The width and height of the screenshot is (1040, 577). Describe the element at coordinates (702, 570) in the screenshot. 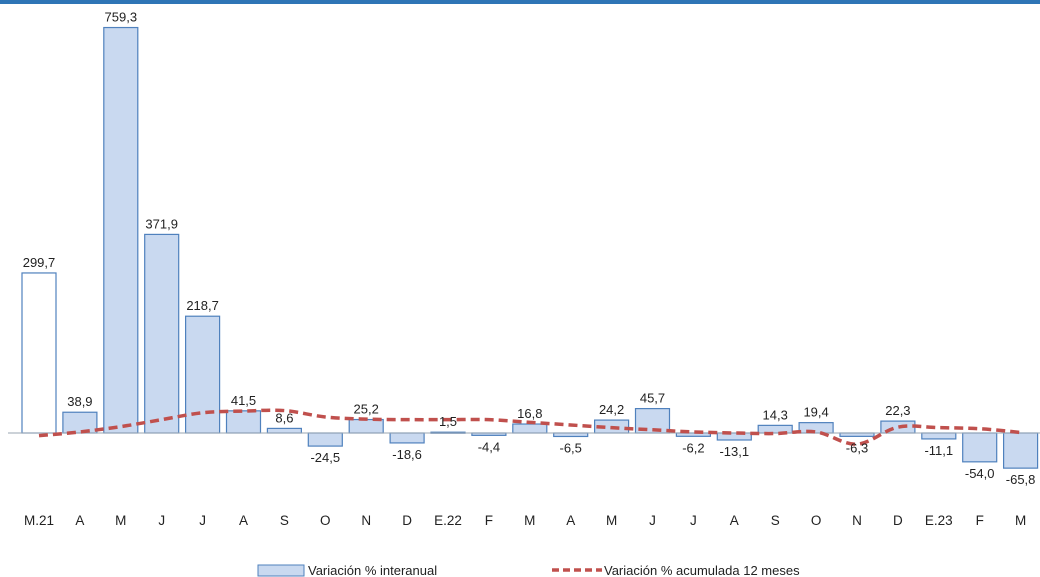

I see `legend-line-label: Variación % acumulada 12 meses` at that location.